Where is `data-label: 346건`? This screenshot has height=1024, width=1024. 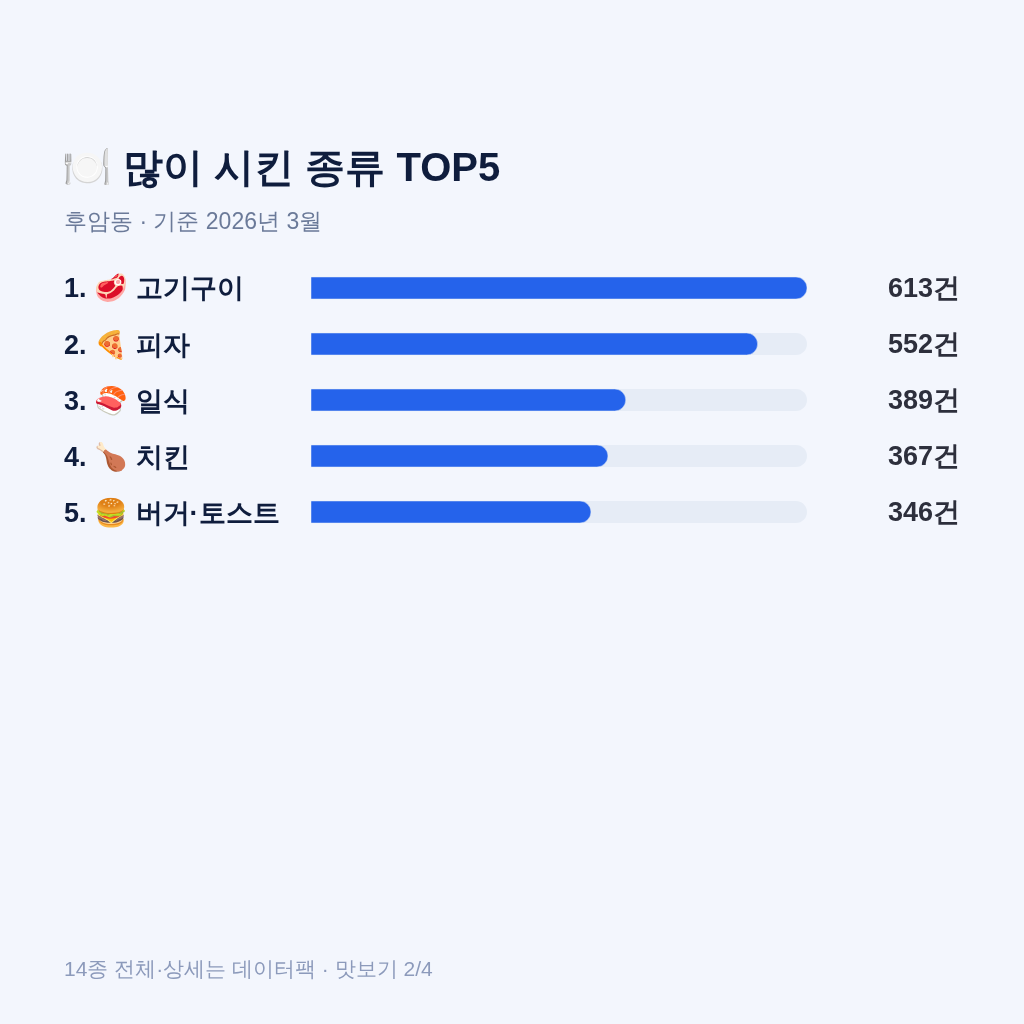 data-label: 346건 is located at coordinates (924, 512).